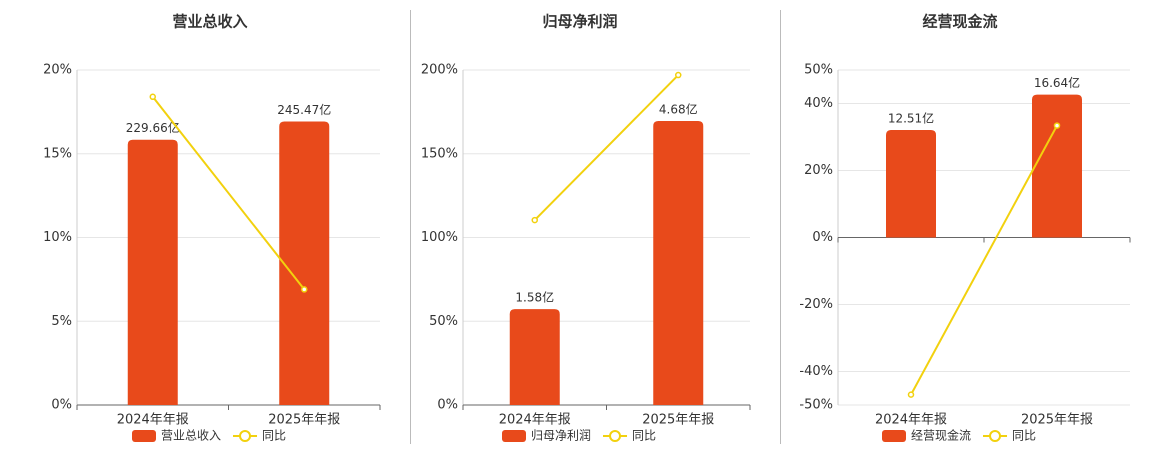 The image size is (1160, 450). What do you see at coordinates (816, 371) in the screenshot?
I see `y-tick-label: -40%` at bounding box center [816, 371].